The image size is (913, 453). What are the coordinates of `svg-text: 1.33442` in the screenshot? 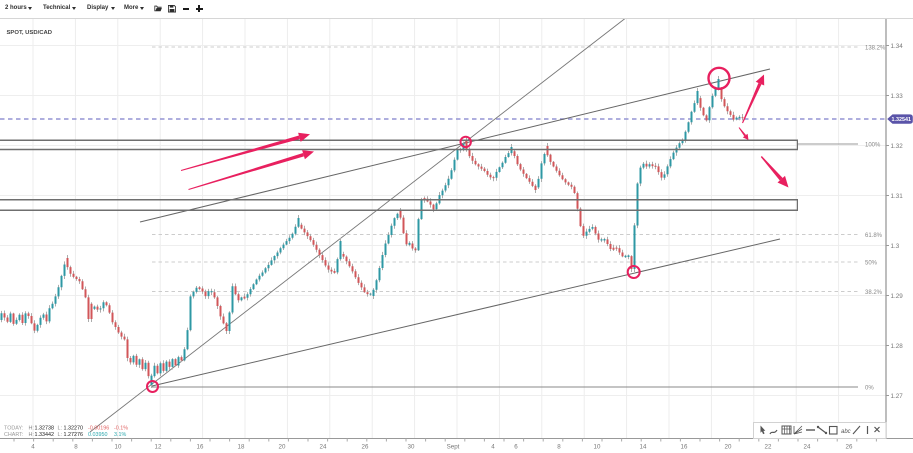 It's located at (45, 435).